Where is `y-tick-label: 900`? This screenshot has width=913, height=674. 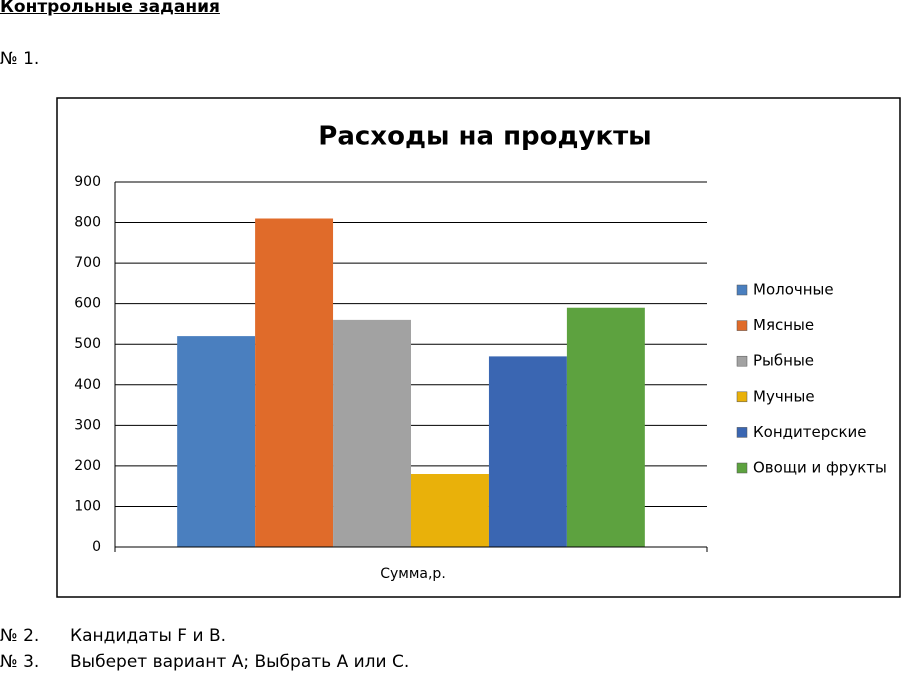 y-tick-label: 900 is located at coordinates (87, 182).